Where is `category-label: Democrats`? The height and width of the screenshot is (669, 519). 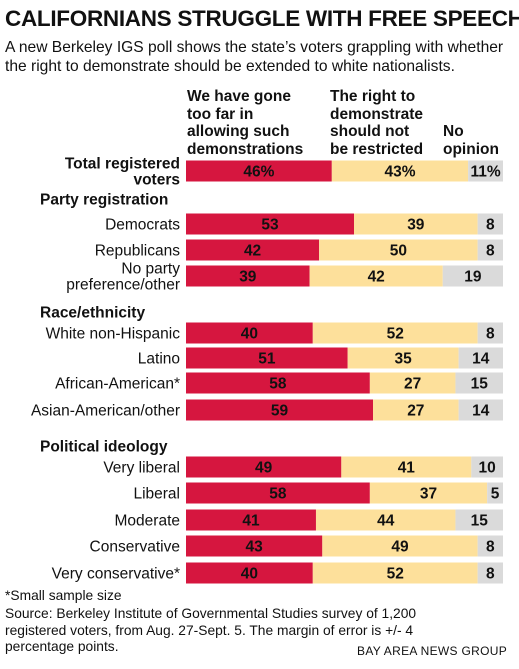 category-label: Democrats is located at coordinates (142, 225).